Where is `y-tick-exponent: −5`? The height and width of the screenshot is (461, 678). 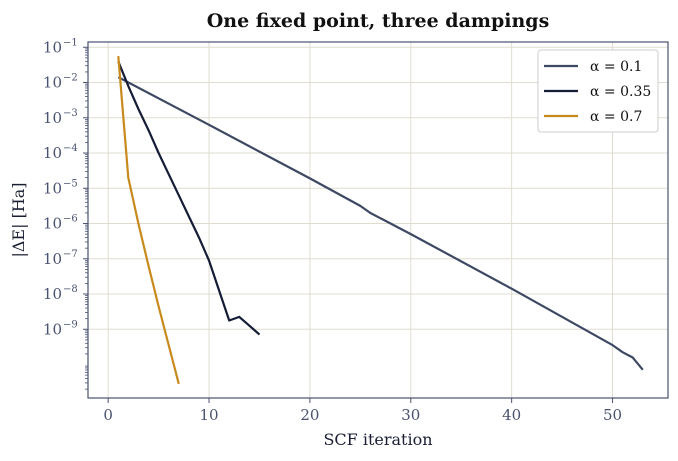
y-tick-exponent: −5 is located at coordinates (70, 183).